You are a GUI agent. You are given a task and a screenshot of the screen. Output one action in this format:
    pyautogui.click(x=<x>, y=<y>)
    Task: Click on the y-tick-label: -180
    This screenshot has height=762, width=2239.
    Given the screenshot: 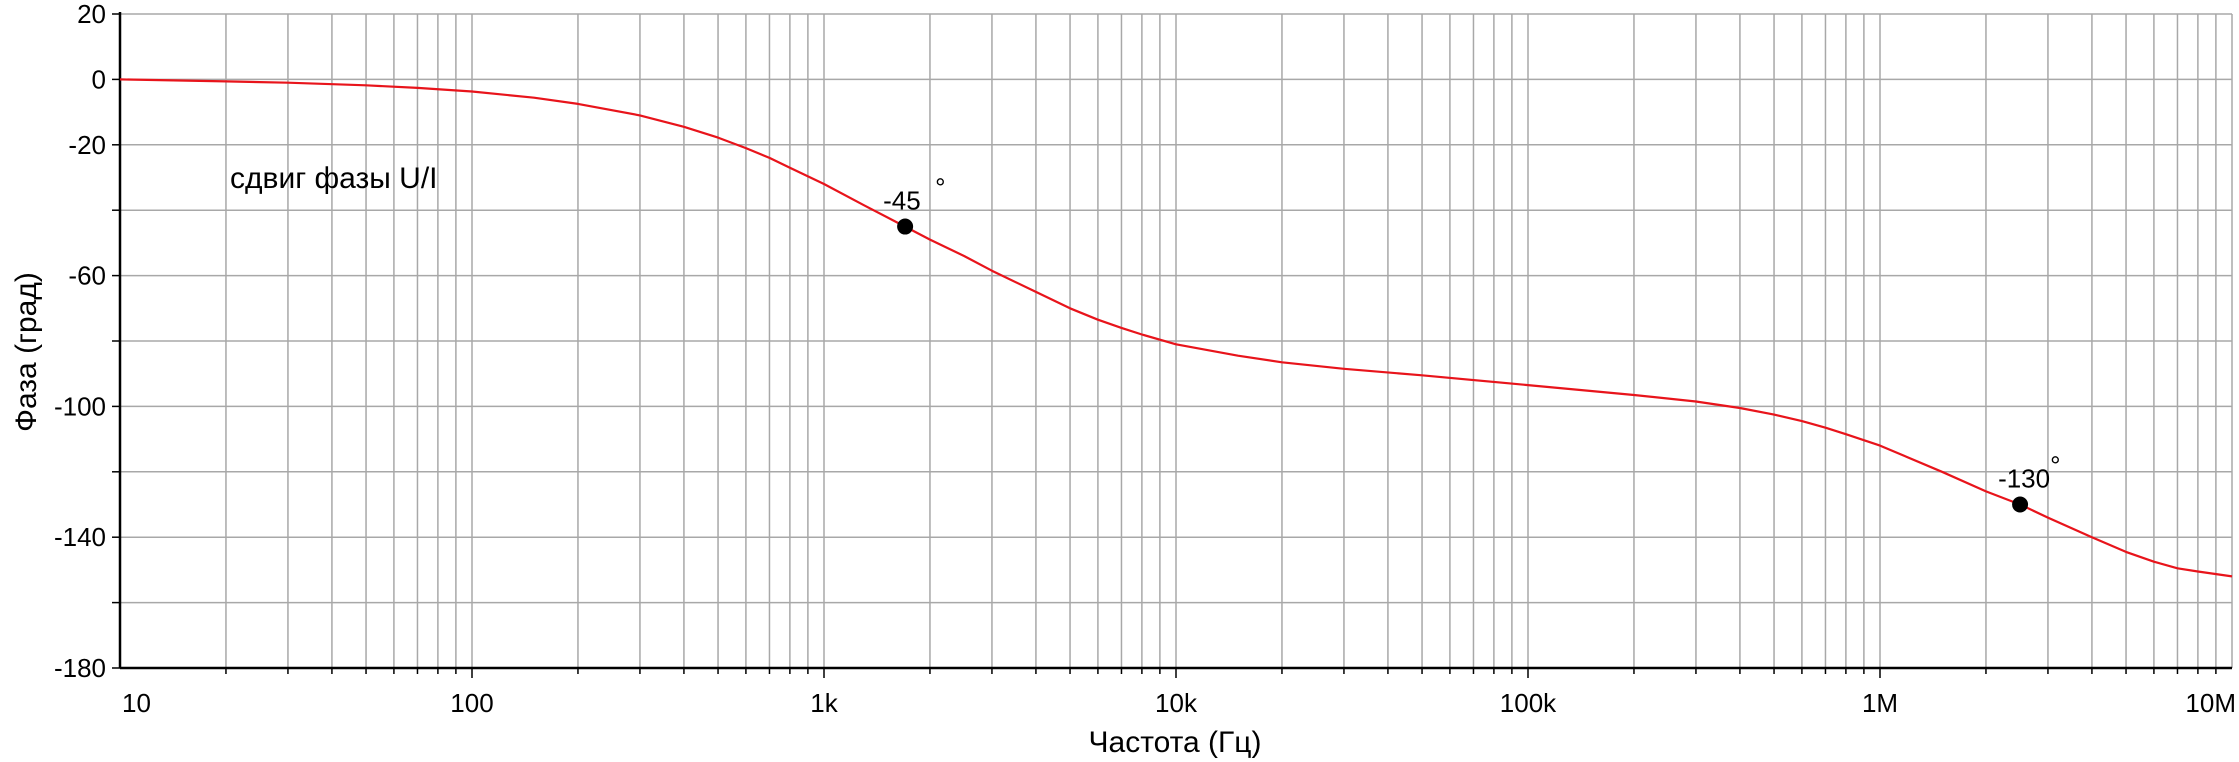 What is the action you would take?
    pyautogui.click(x=80, y=668)
    